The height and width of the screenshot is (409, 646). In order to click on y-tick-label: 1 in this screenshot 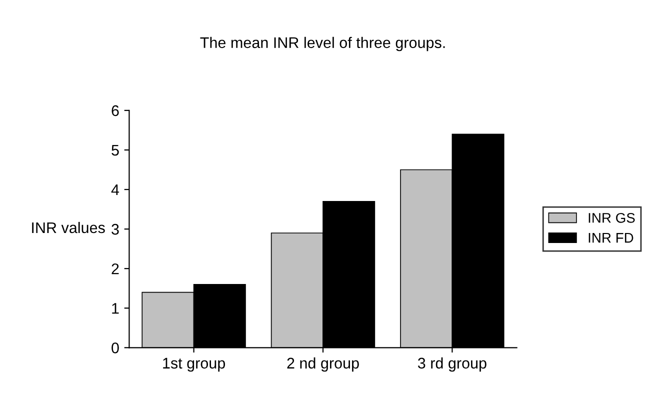, I will do `click(115, 308)`.